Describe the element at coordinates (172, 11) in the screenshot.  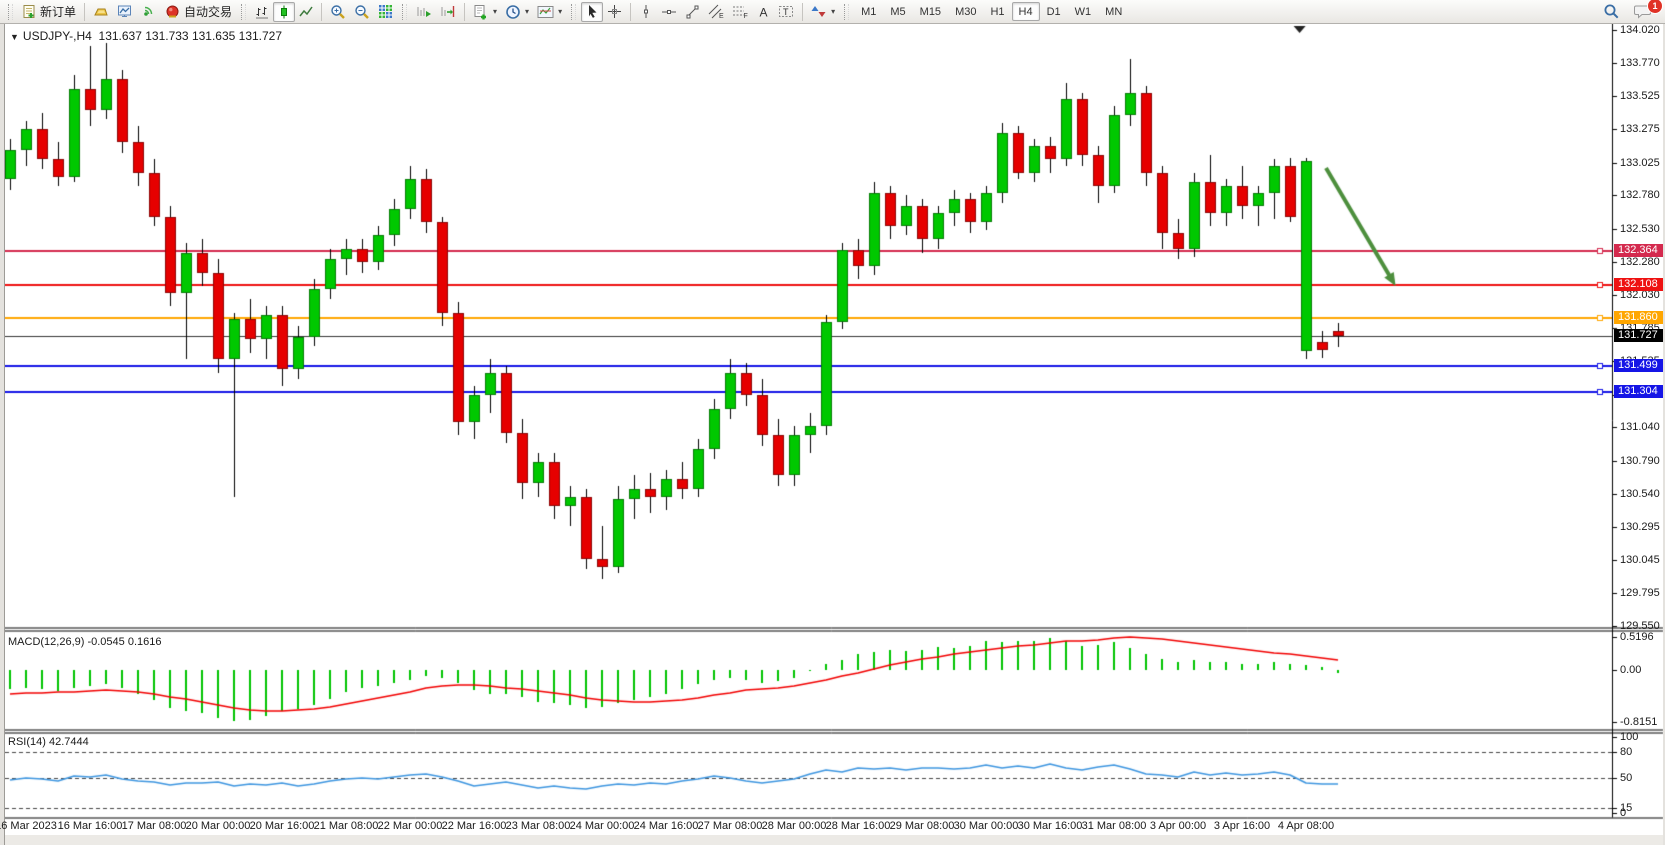
I see `autotrading-icon` at that location.